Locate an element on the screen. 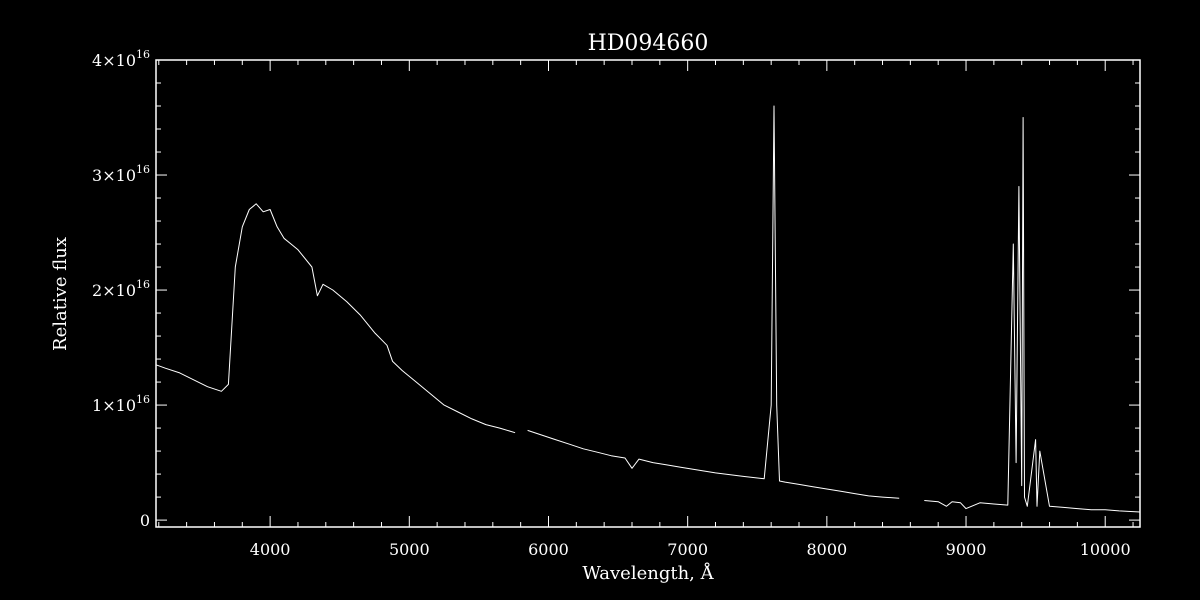  y-axis-label: Relative flux is located at coordinates (60, 294).